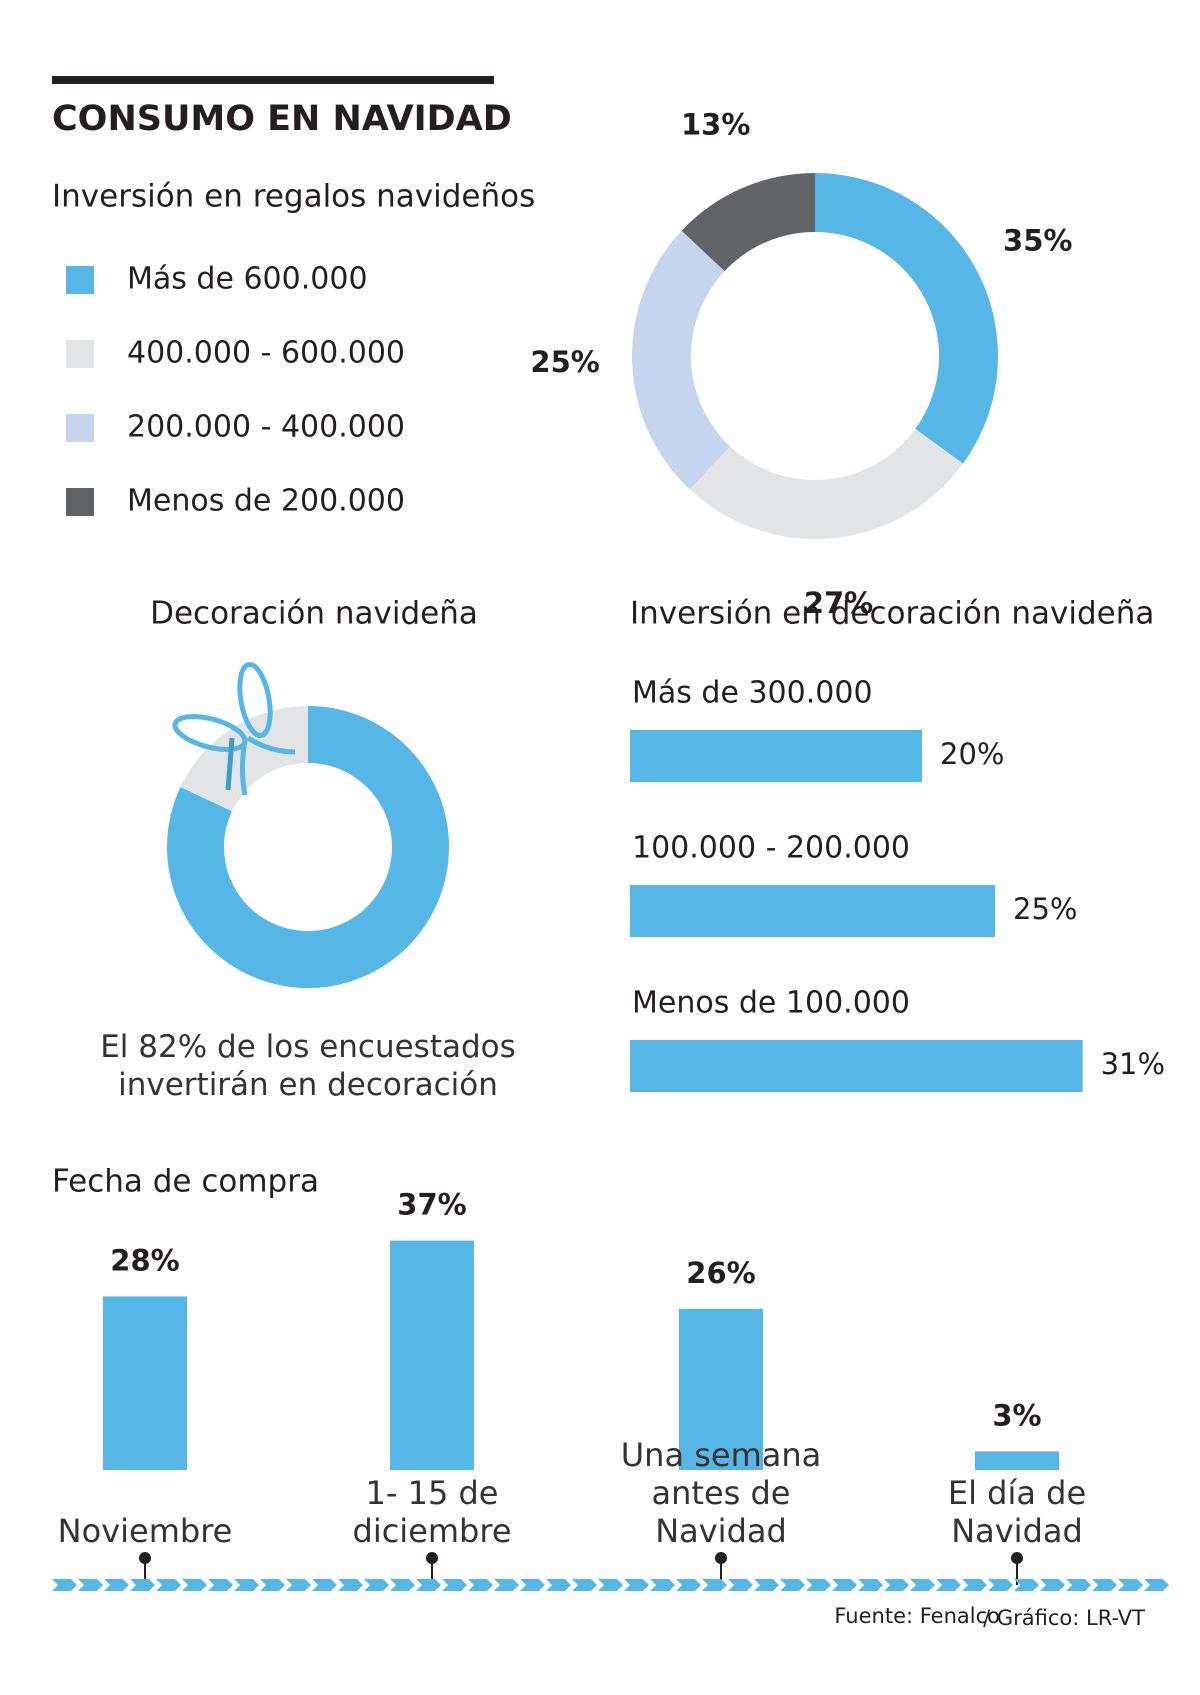 The width and height of the screenshot is (1200, 1695). I want to click on chart-title: Decoración navideña, so click(314, 614).